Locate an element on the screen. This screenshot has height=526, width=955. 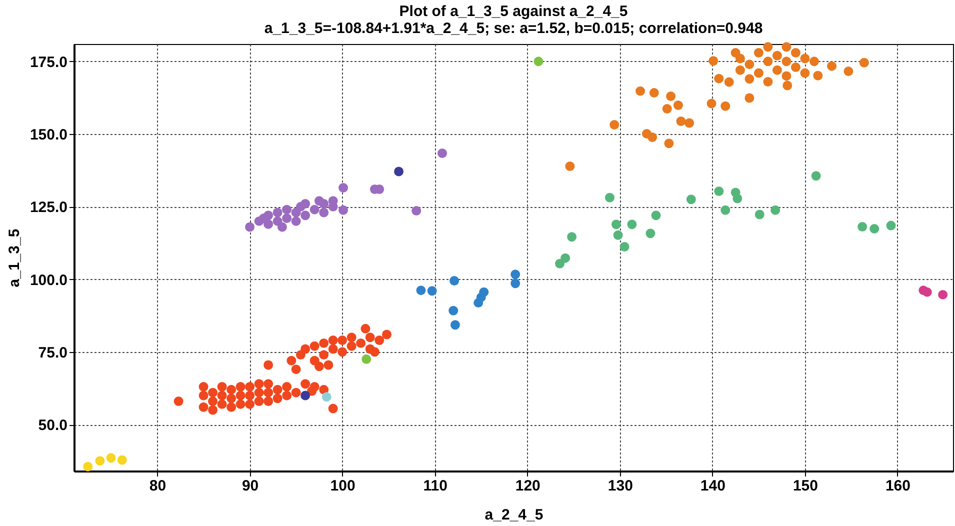
y-tick-label: 50.0 is located at coordinates (53, 425).